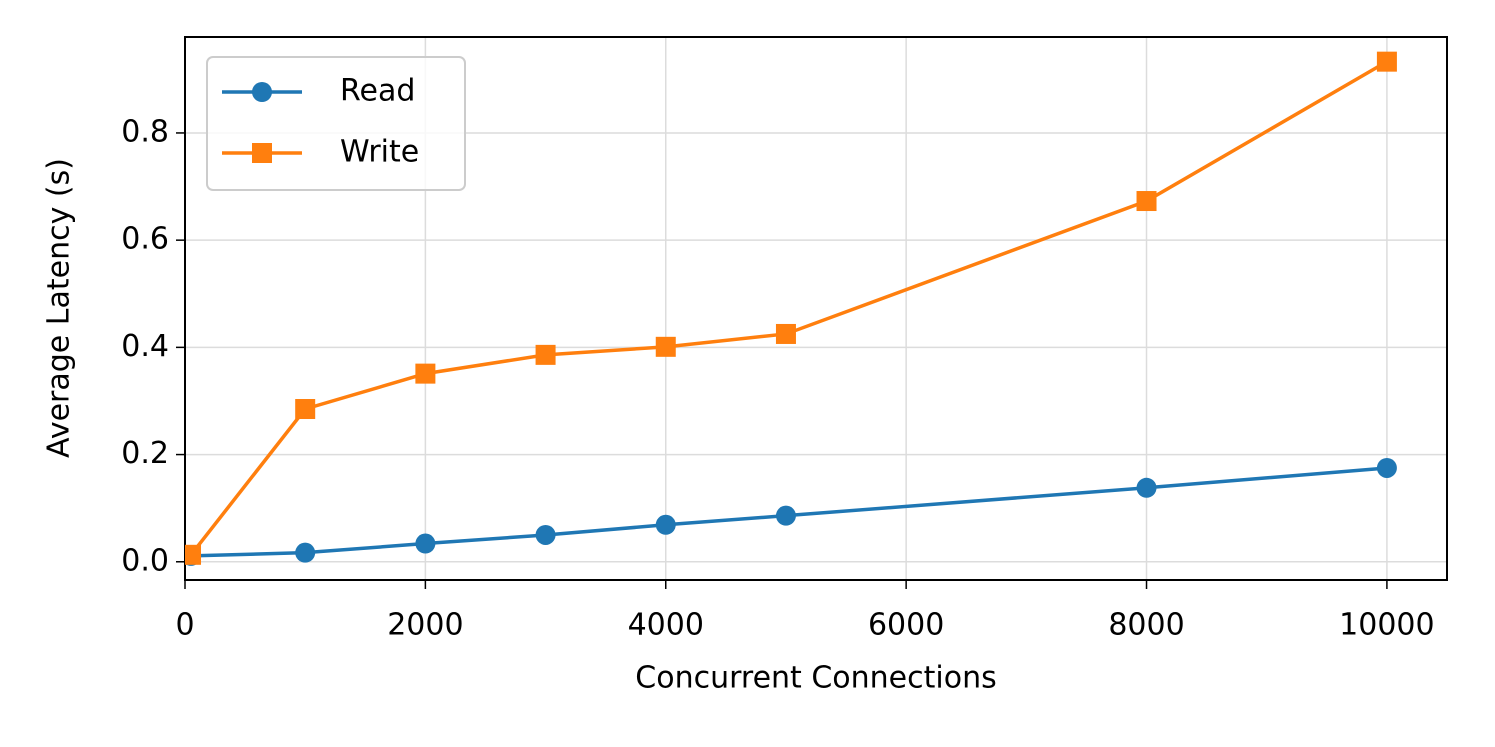 This screenshot has height=747, width=1495. I want to click on legend-label: Write, so click(379, 152).